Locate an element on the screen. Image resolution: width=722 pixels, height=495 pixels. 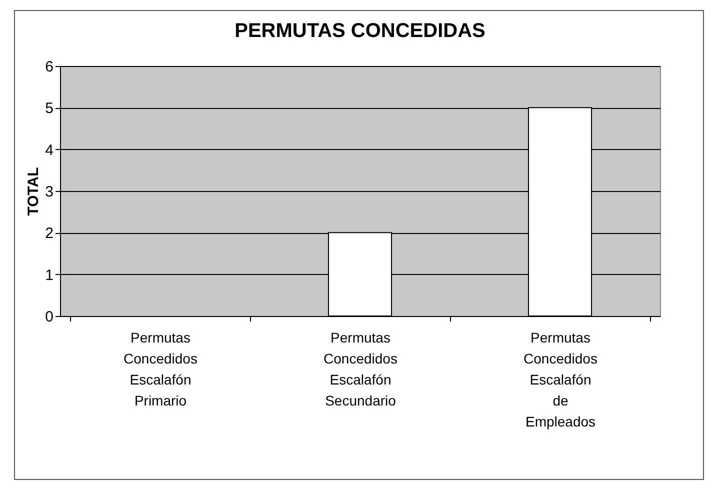
chart-title: PERMUTAS CONCEDIDAS is located at coordinates (360, 31).